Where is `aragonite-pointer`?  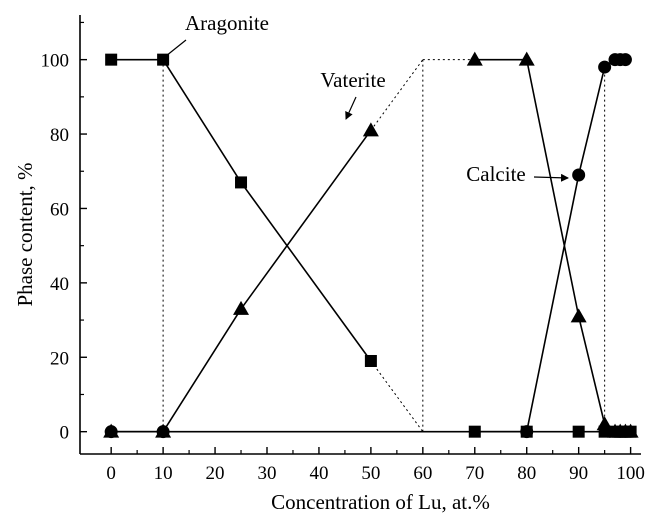
aragonite-pointer is located at coordinates (176, 48).